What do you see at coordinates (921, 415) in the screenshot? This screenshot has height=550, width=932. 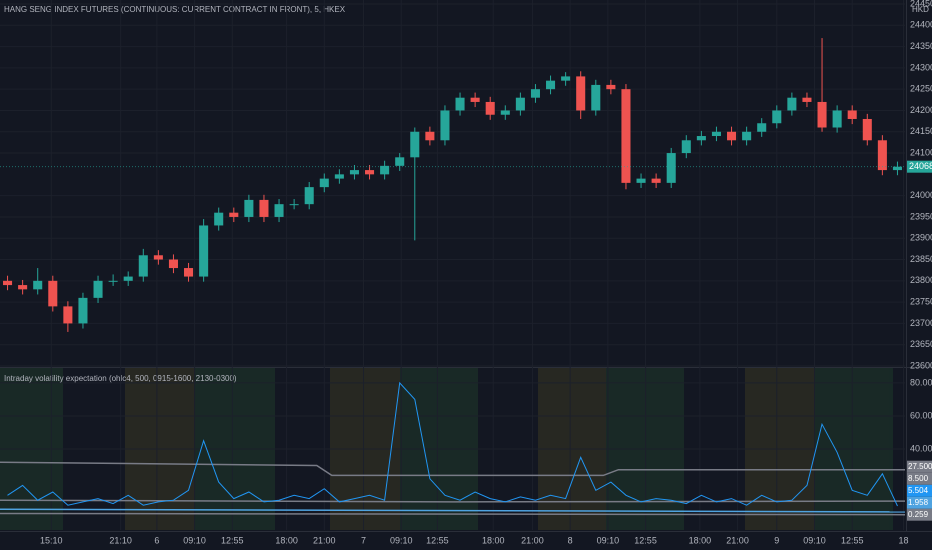 I see `y-tick-label: 60.000` at bounding box center [921, 415].